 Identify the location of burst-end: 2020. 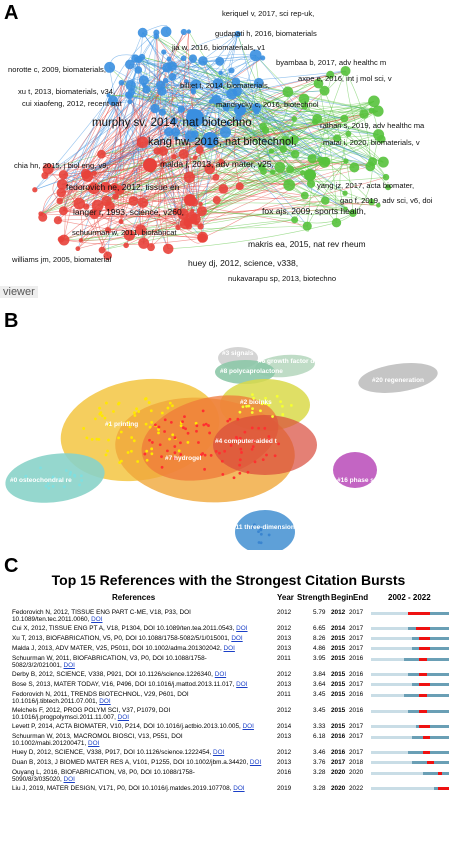
(356, 772).